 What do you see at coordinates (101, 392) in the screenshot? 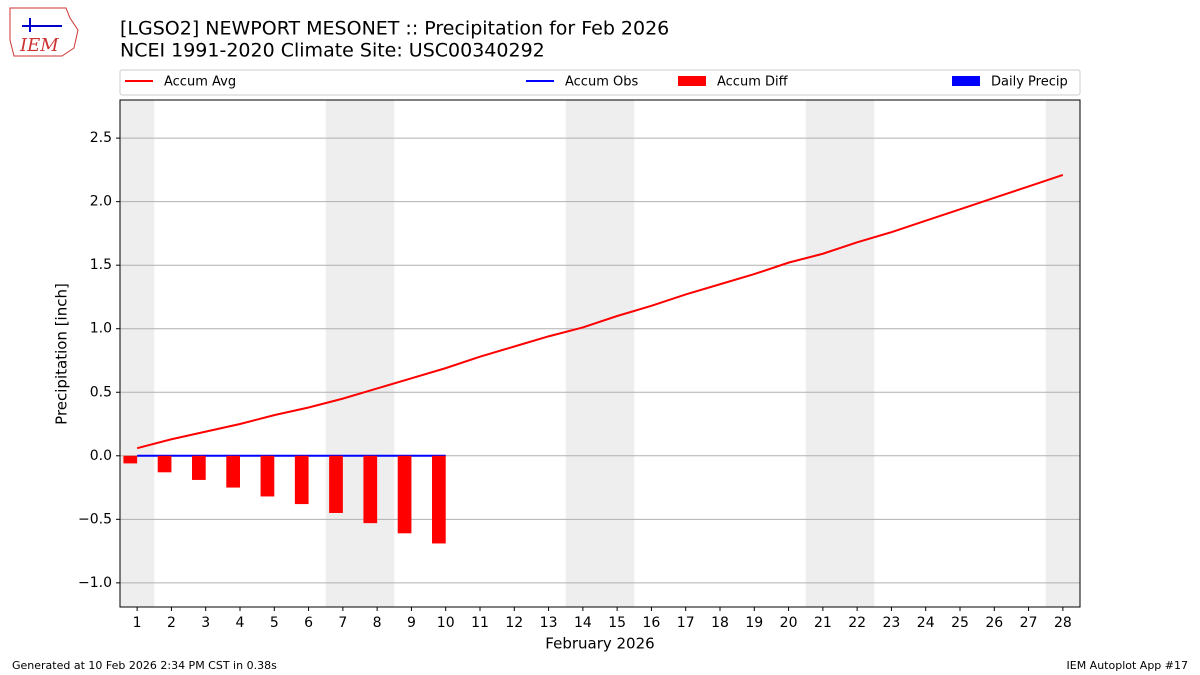
I see `y-tick-label: 0.5` at bounding box center [101, 392].